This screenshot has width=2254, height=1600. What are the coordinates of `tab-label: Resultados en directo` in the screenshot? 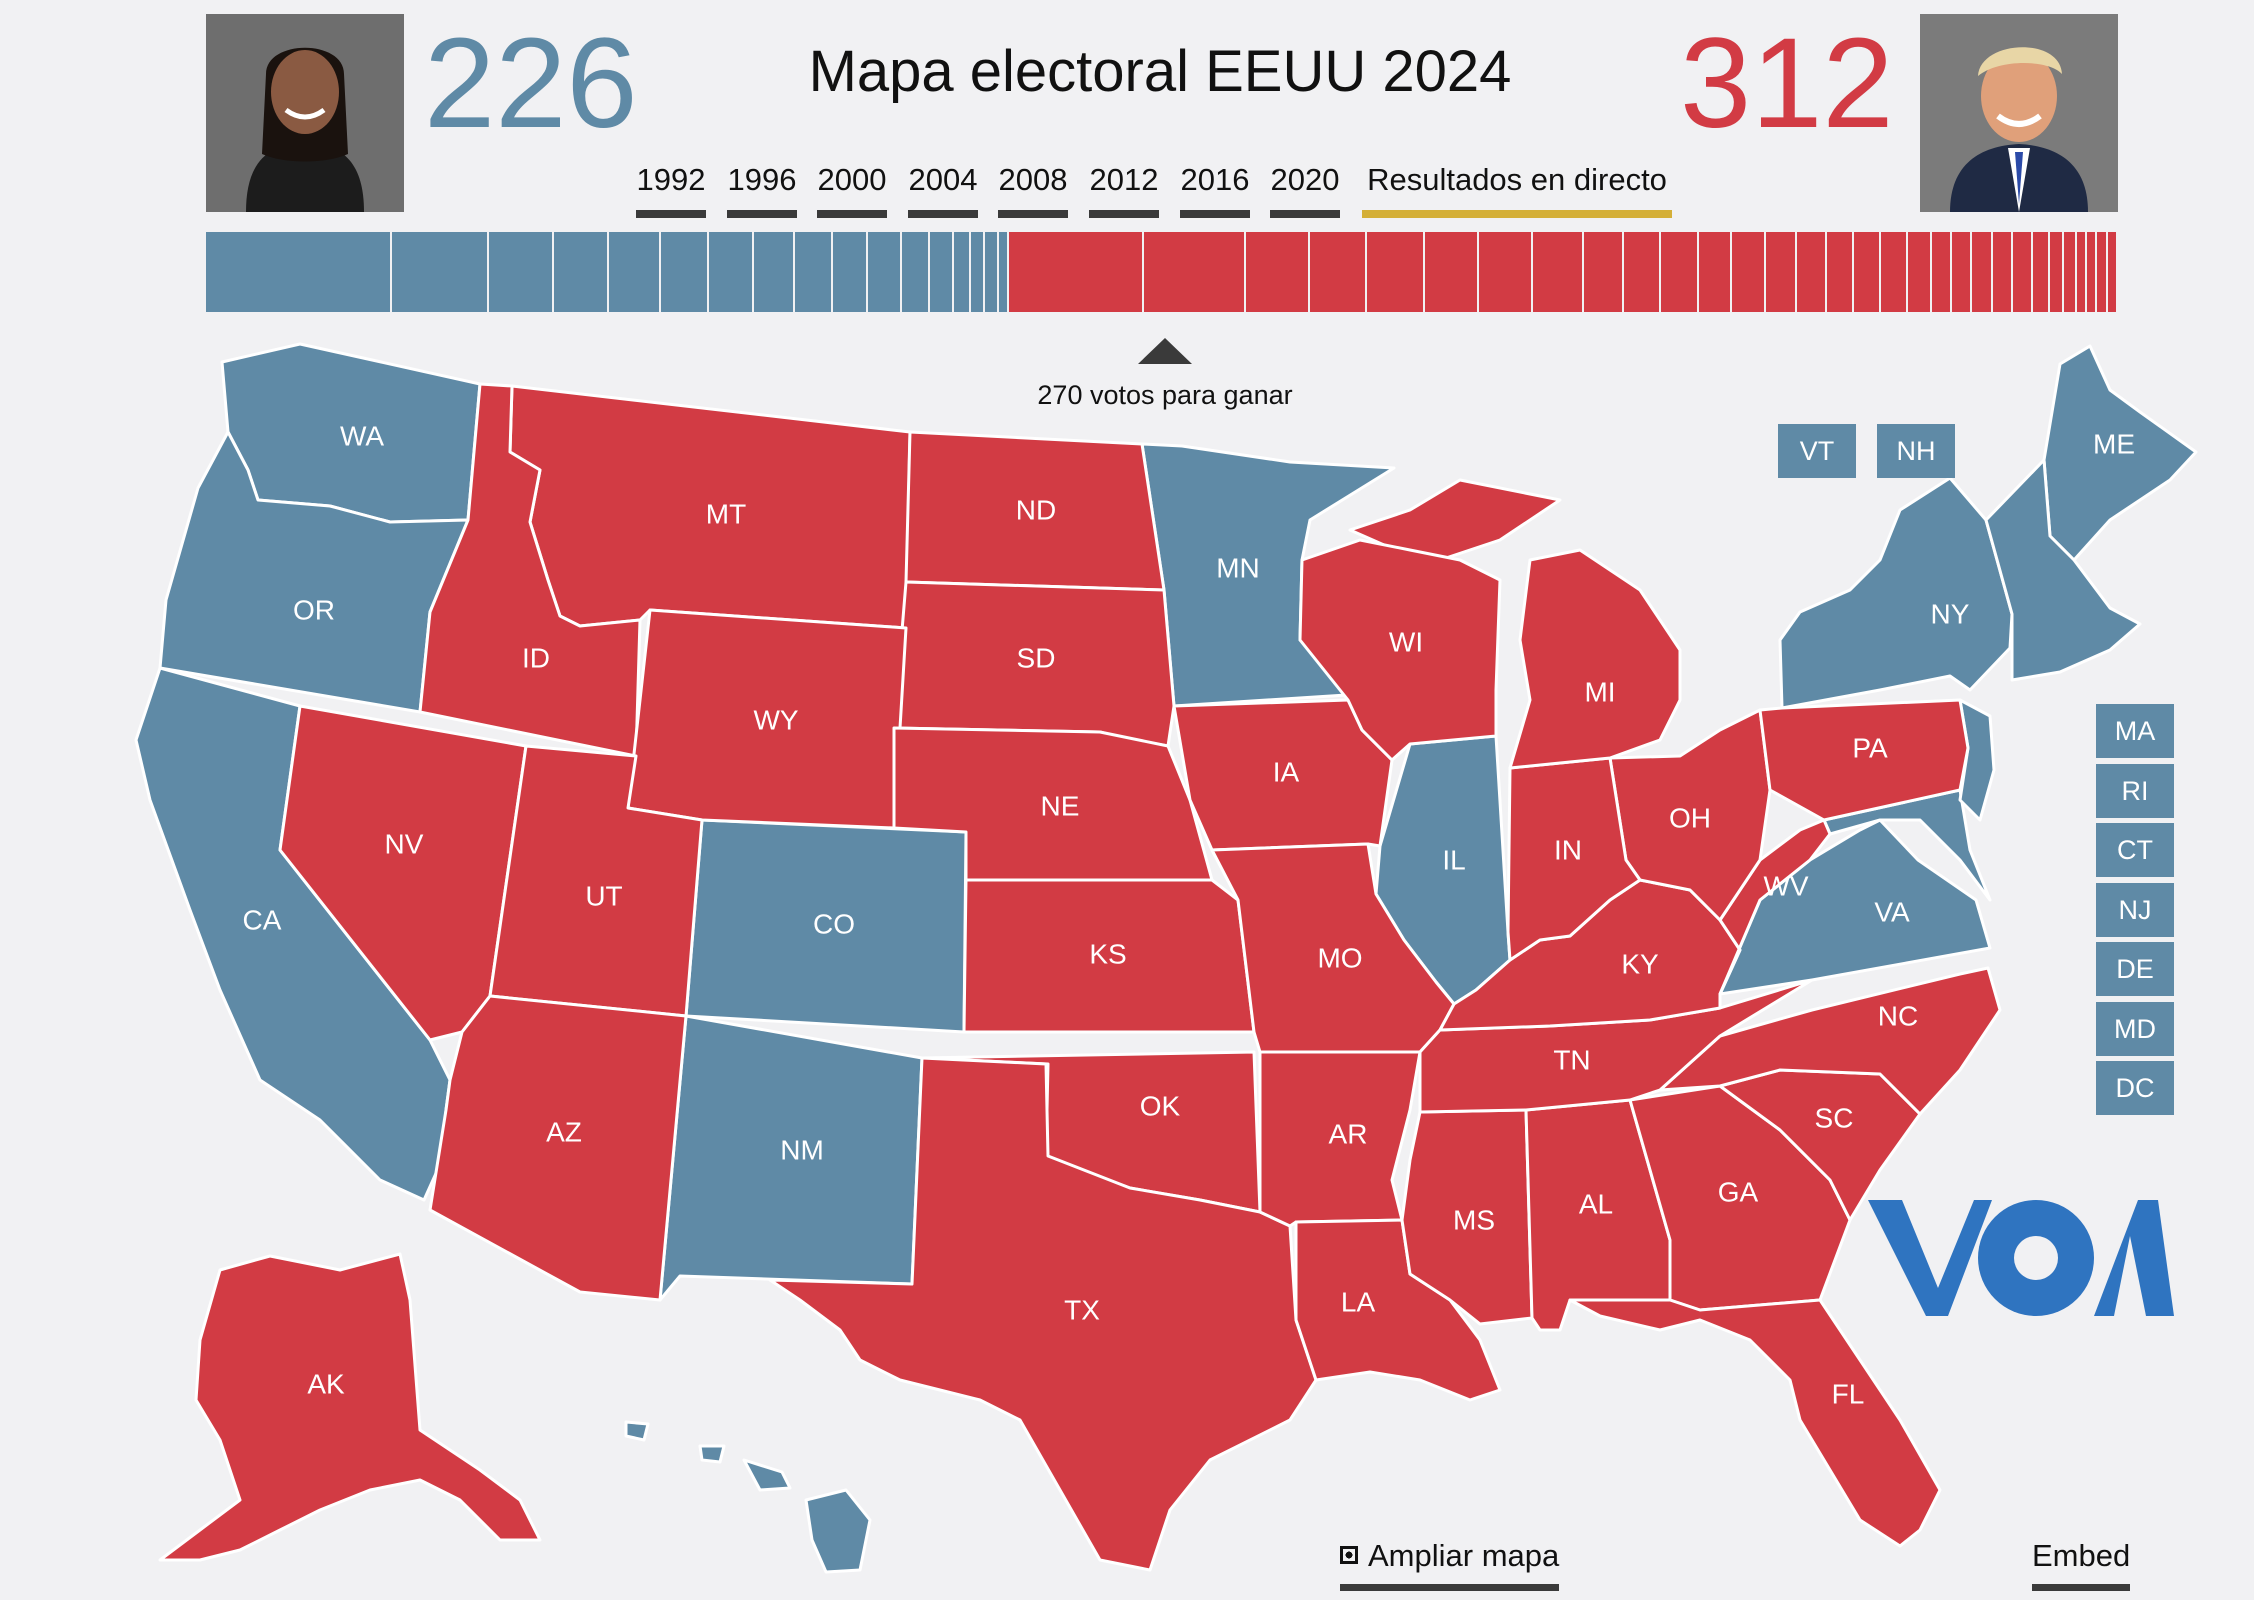 It's located at (1517, 179).